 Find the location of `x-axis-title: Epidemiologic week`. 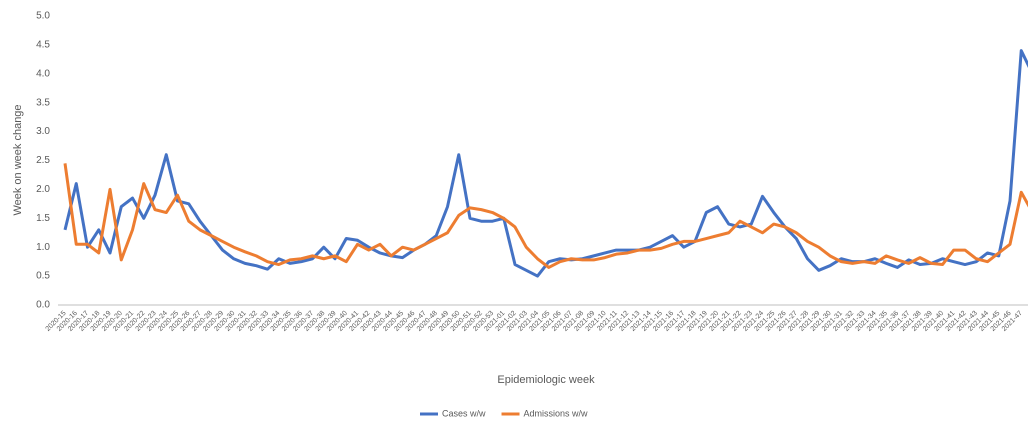

x-axis-title: Epidemiologic week is located at coordinates (546, 380).